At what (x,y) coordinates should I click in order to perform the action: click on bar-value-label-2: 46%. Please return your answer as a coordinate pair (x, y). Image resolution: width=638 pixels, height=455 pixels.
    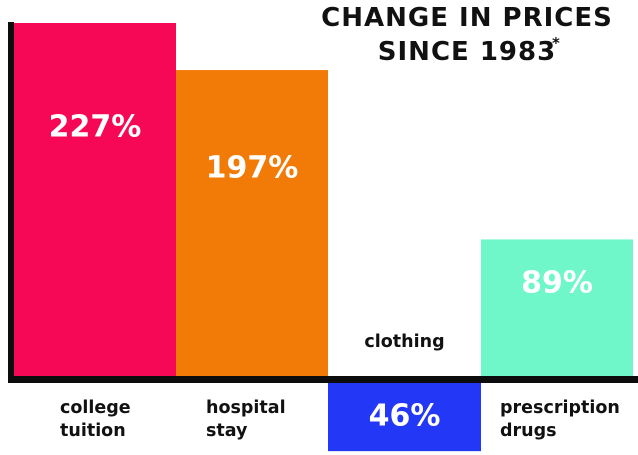
    Looking at the image, I should click on (405, 416).